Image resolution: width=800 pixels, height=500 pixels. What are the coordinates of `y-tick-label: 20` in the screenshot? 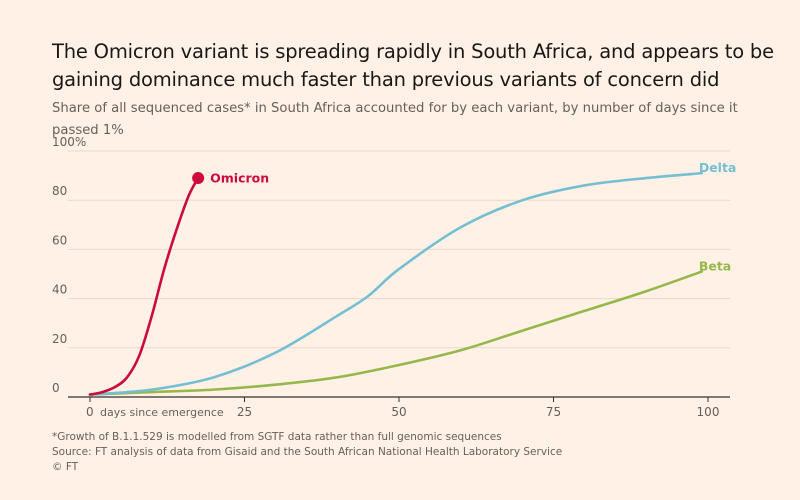 It's located at (59, 339).